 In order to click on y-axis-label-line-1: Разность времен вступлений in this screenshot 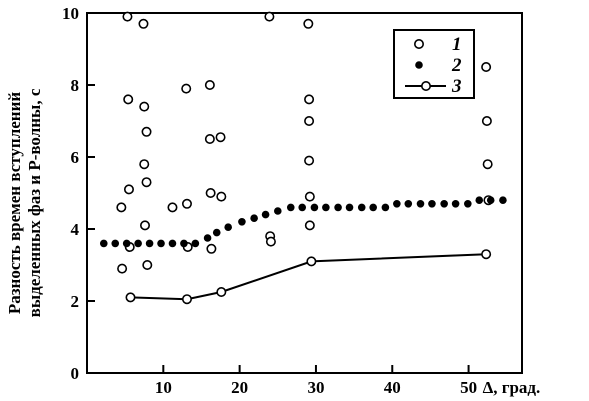, I will do `click(14, 203)`.